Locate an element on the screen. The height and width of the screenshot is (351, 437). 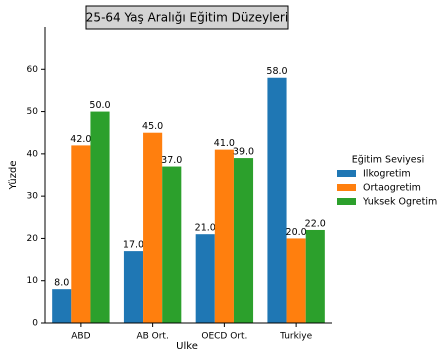
y-tick-label: 50 is located at coordinates (33, 112).